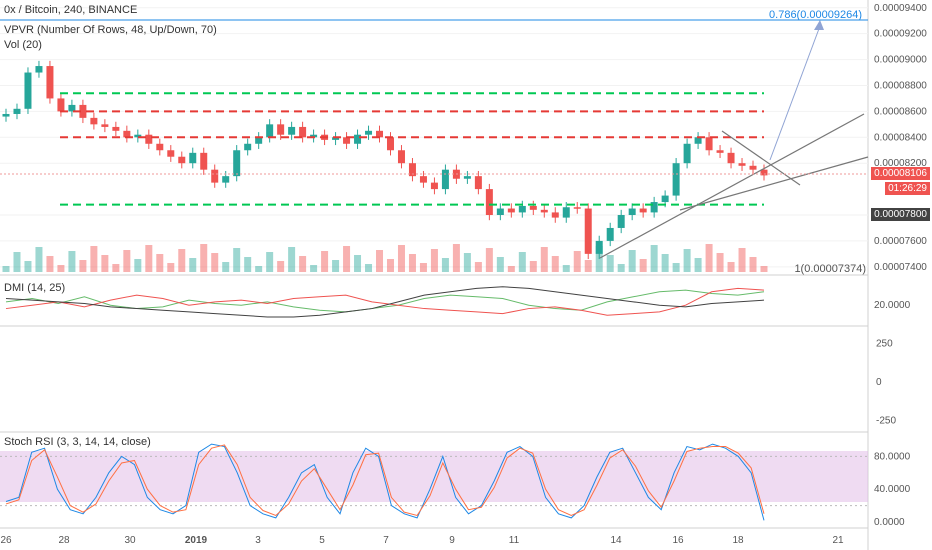  I want to click on trendlines, so click(734, 139).